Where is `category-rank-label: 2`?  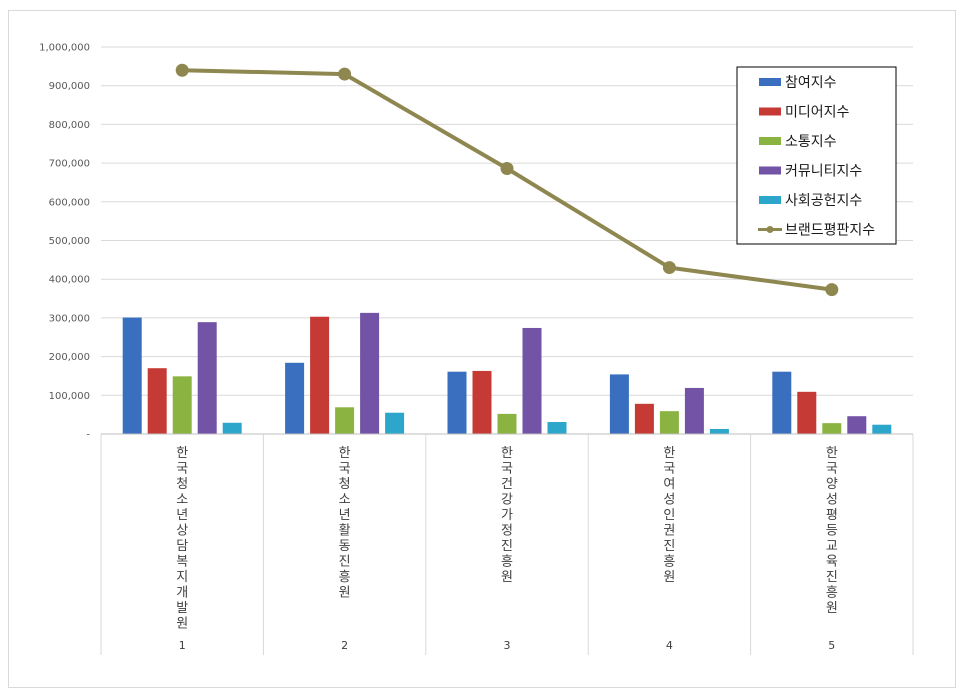
category-rank-label: 2 is located at coordinates (344, 645).